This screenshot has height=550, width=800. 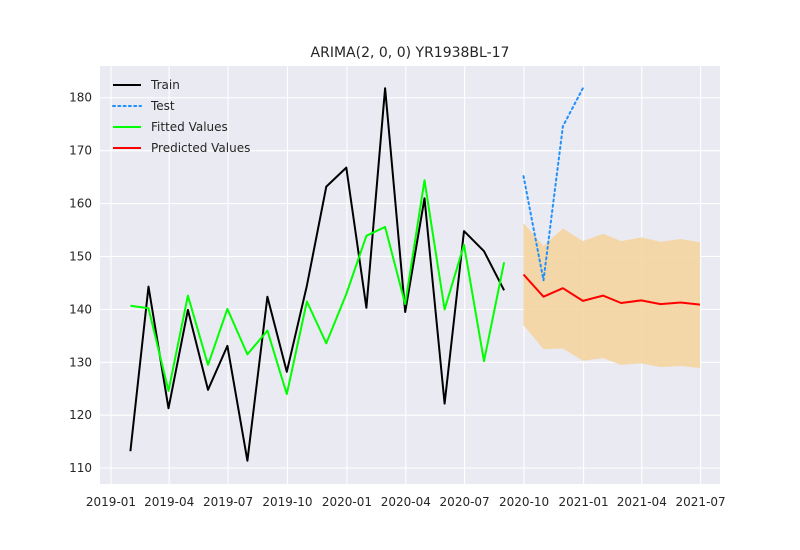 I want to click on y-tick-label: 160, so click(x=80, y=204).